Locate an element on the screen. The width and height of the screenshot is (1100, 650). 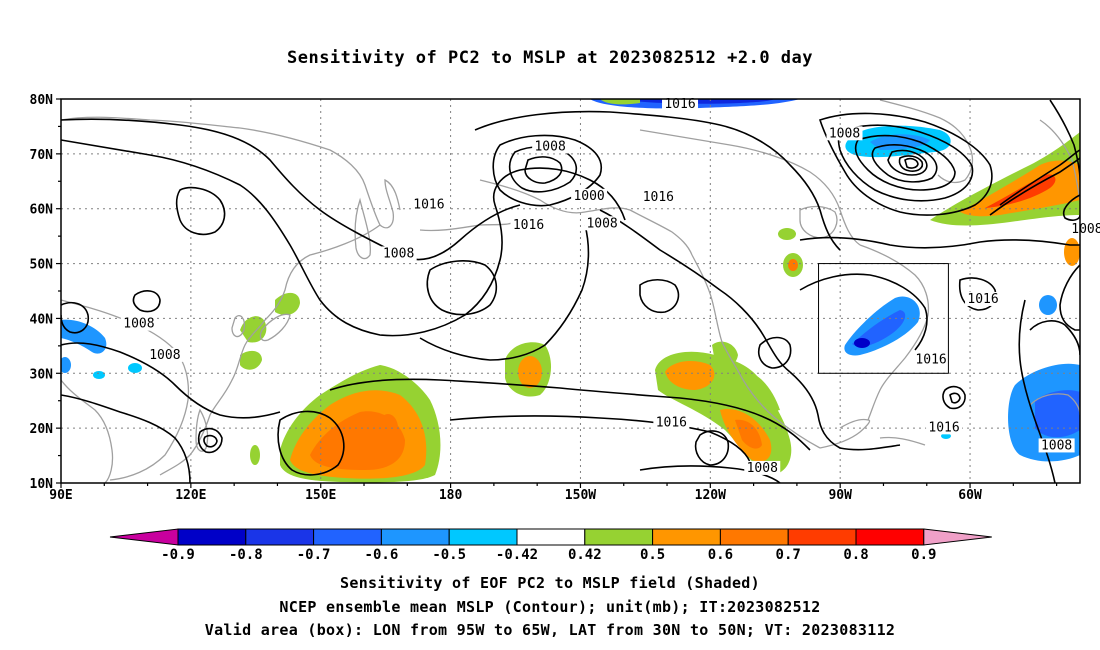
coast-nam-east is located at coordinates (894, 332).